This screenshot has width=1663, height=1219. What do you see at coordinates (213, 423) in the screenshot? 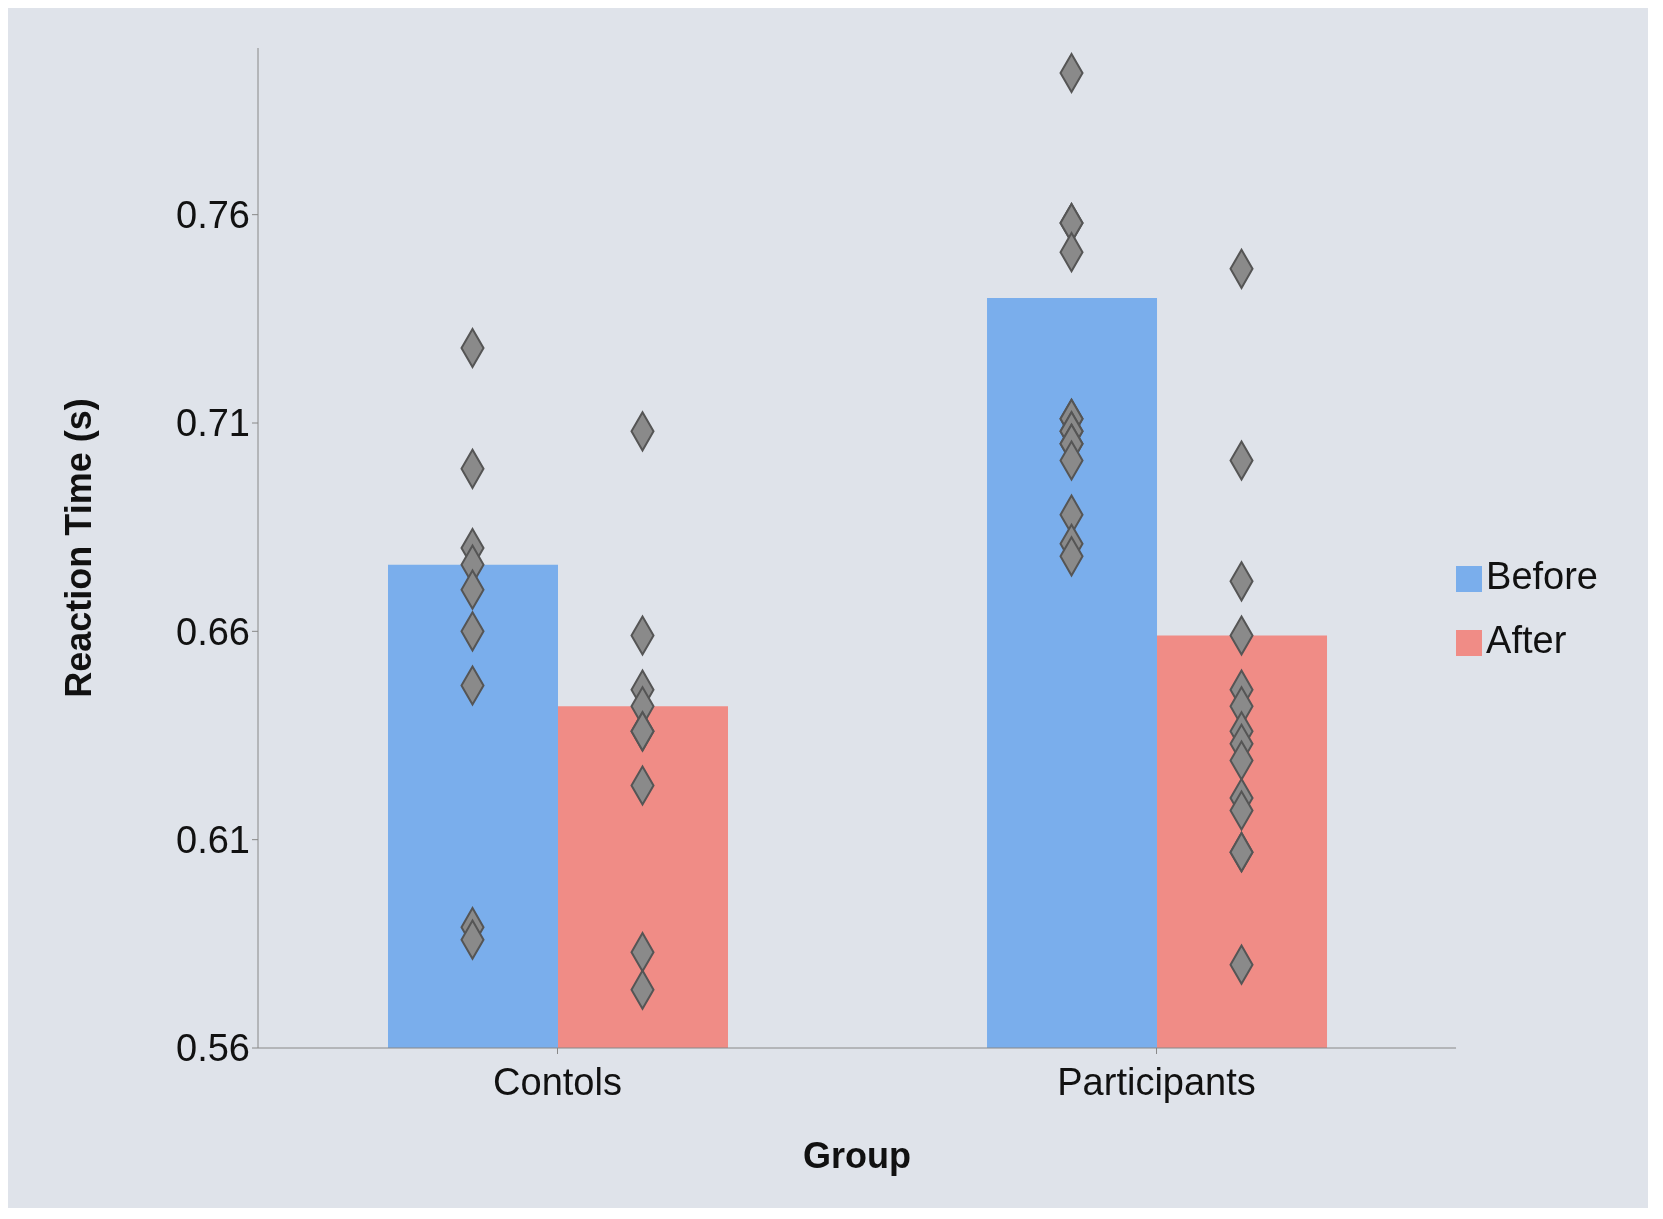
I see `y-tick-label: 0.71` at bounding box center [213, 423].